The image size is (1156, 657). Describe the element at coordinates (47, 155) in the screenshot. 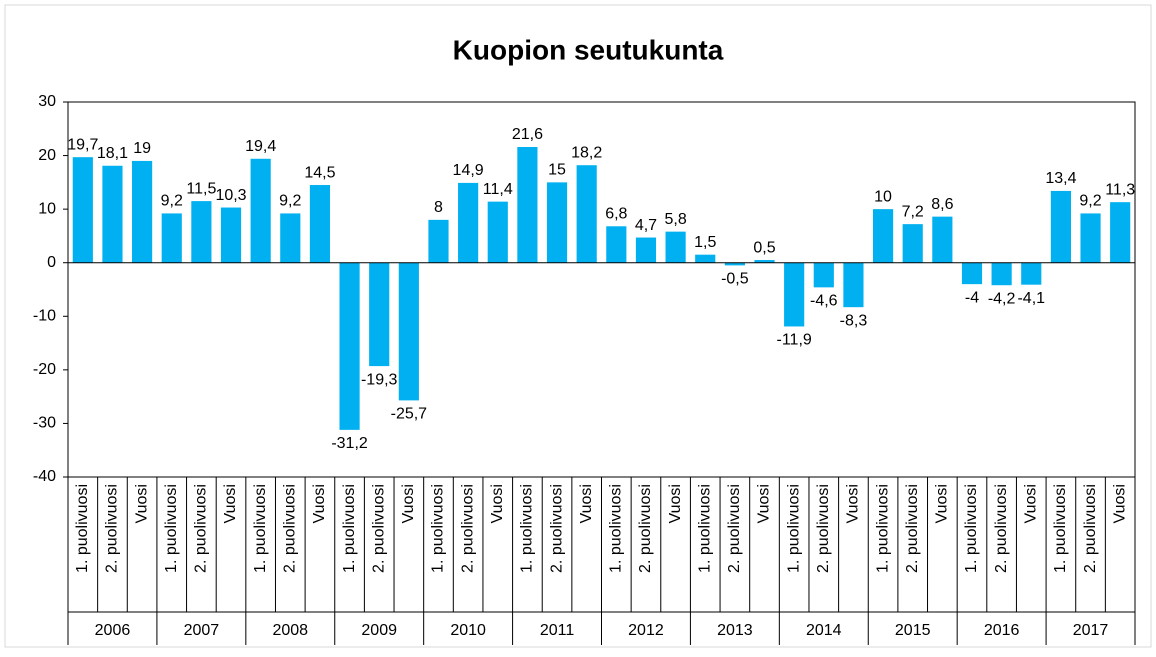

I see `y-tick-label: 20` at that location.